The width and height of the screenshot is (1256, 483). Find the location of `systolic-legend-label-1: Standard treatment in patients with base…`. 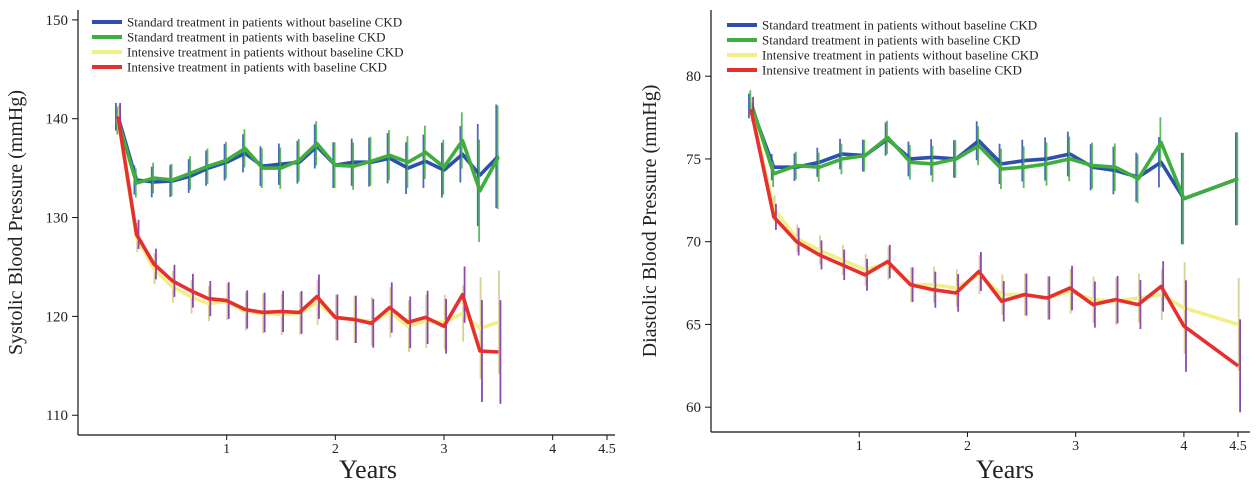

systolic-legend-label-1: Standard treatment in patients with base… is located at coordinates (256, 37).